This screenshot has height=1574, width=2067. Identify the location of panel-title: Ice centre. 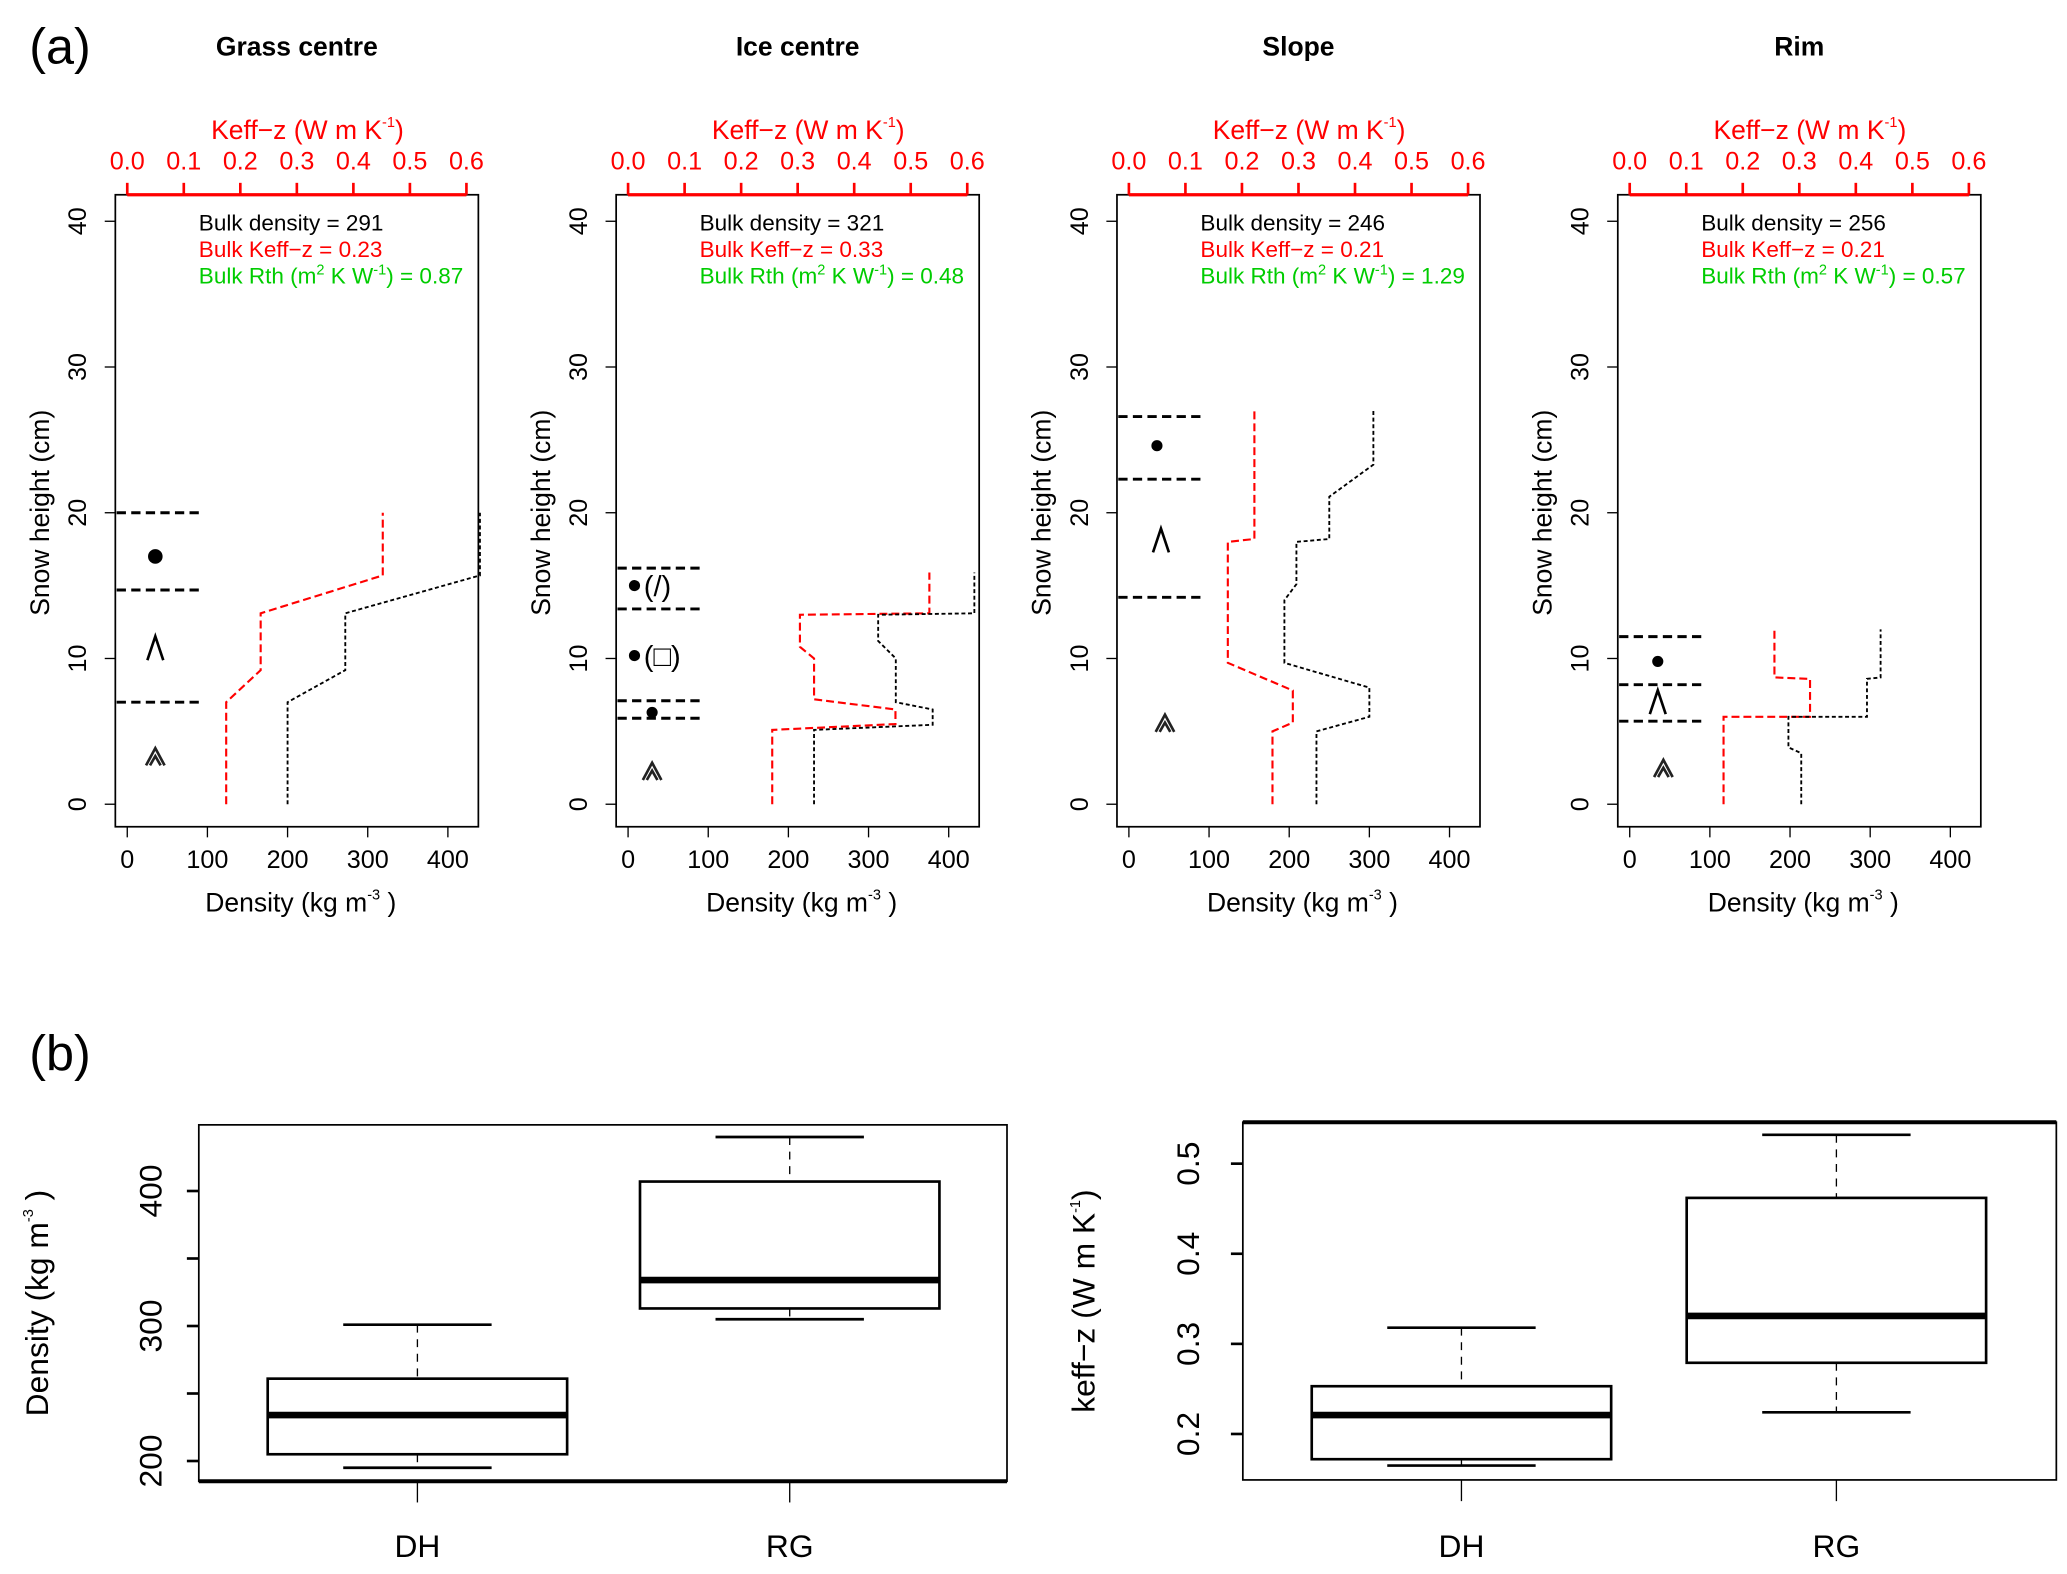
(798, 47).